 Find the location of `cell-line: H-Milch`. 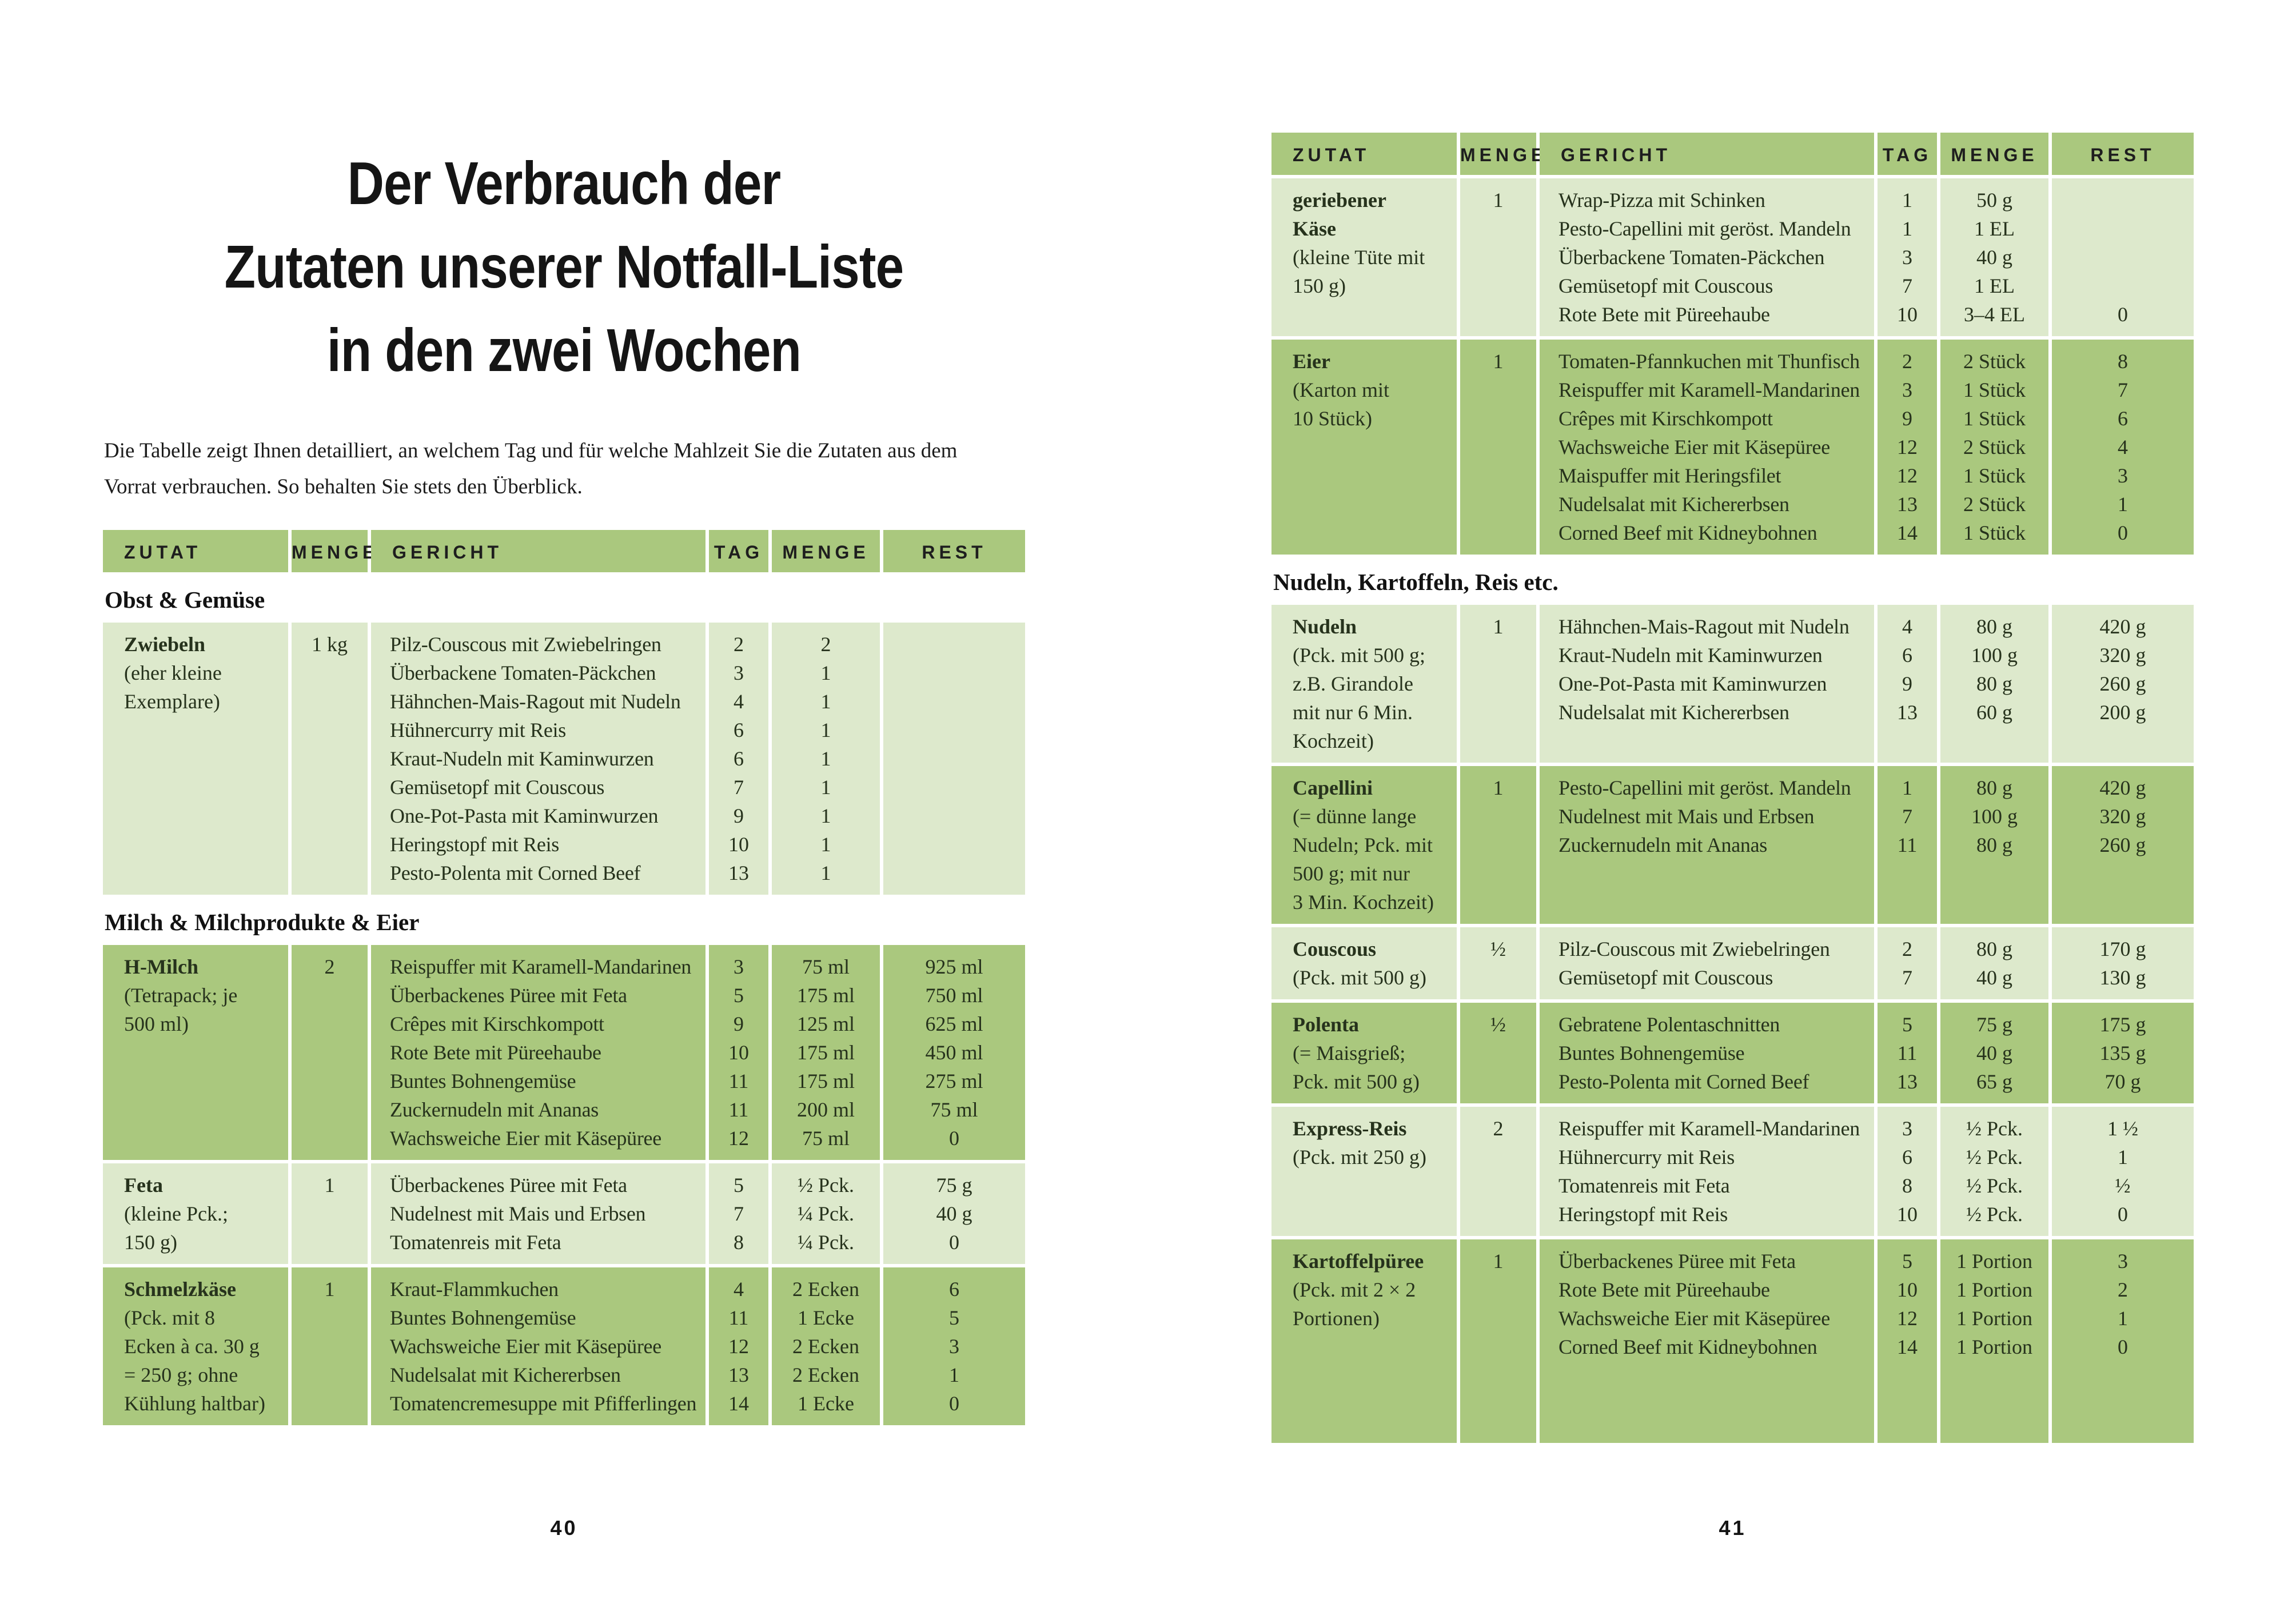

cell-line: H-Milch is located at coordinates (161, 966).